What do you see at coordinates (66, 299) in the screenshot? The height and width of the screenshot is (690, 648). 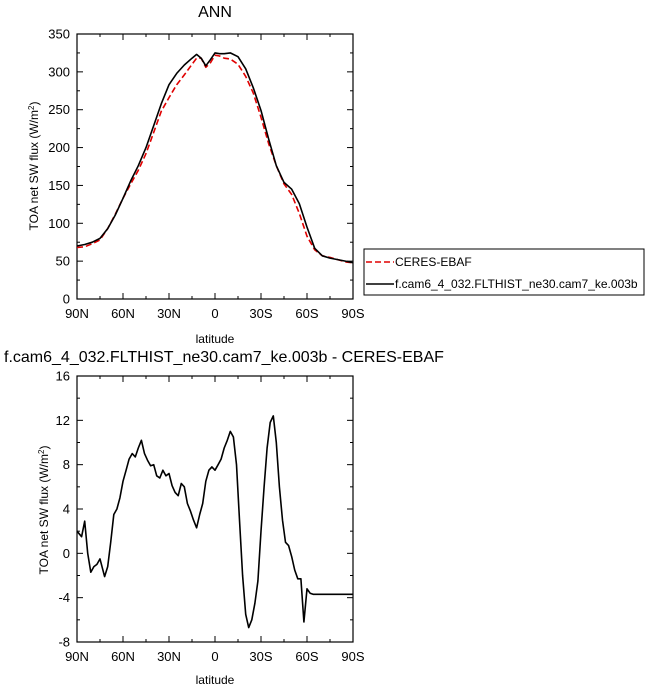 I see `top-y-tick-label: 0` at bounding box center [66, 299].